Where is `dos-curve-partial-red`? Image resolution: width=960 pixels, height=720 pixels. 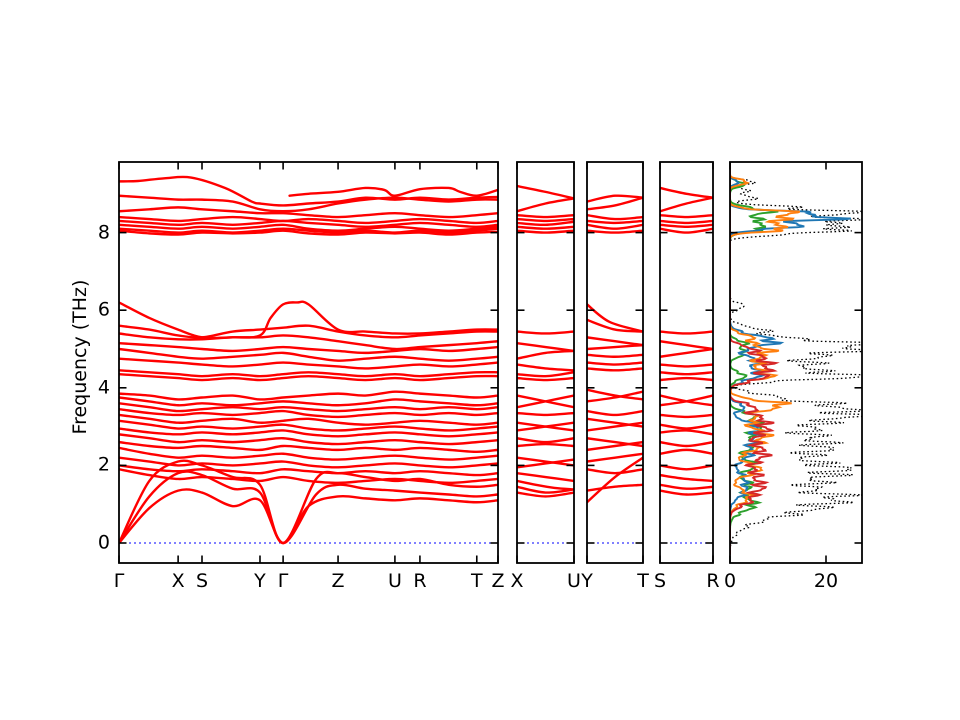
dos-curve-partial-red is located at coordinates (755, 358).